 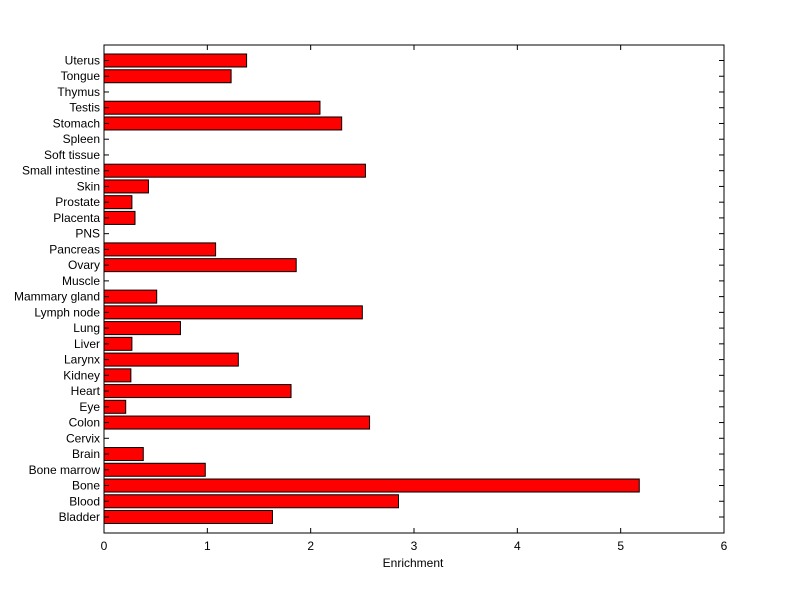 I want to click on y-tick-label-tongue: Tongue, so click(x=81, y=76).